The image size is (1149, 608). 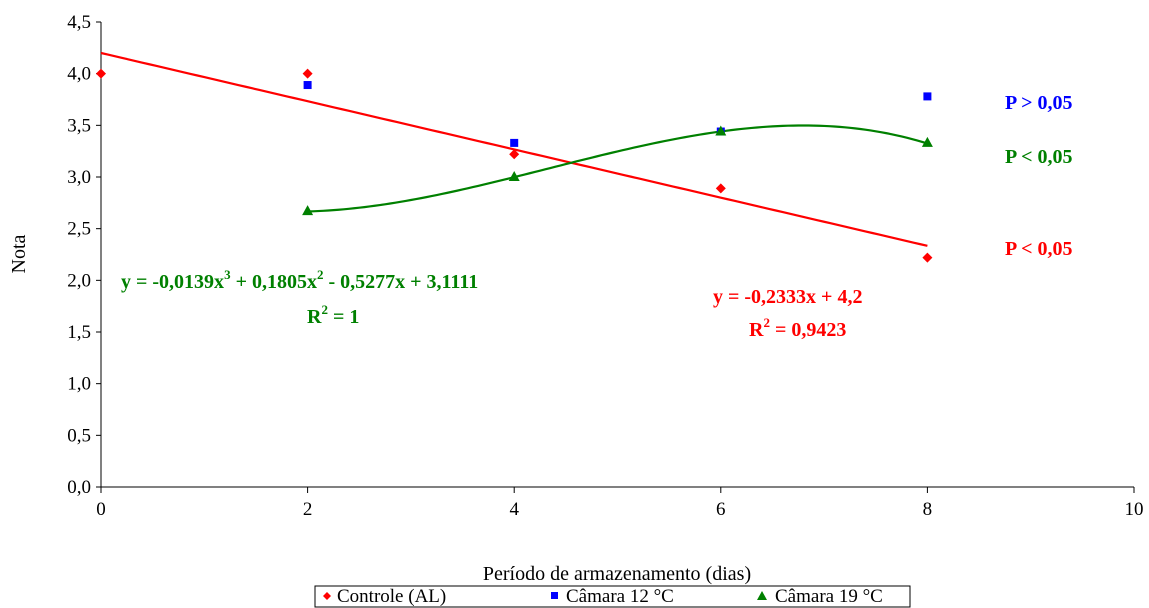 What do you see at coordinates (787, 297) in the screenshot?
I see `equation-controle: y = -0,2333x + 4,2` at bounding box center [787, 297].